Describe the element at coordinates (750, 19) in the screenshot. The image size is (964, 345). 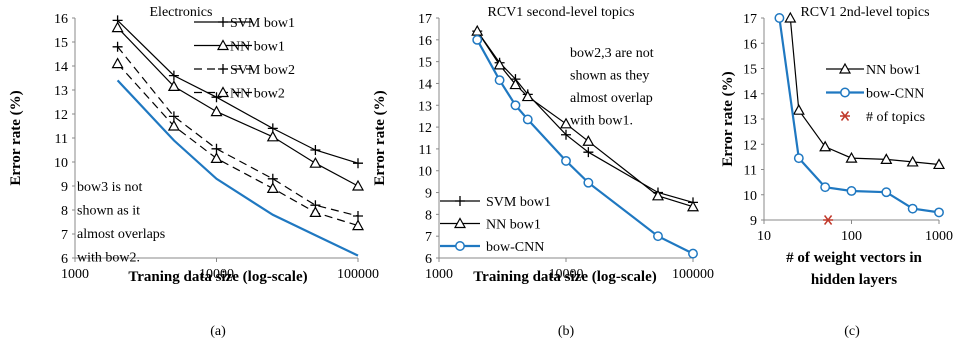
I see `y-tick-label: 17` at that location.